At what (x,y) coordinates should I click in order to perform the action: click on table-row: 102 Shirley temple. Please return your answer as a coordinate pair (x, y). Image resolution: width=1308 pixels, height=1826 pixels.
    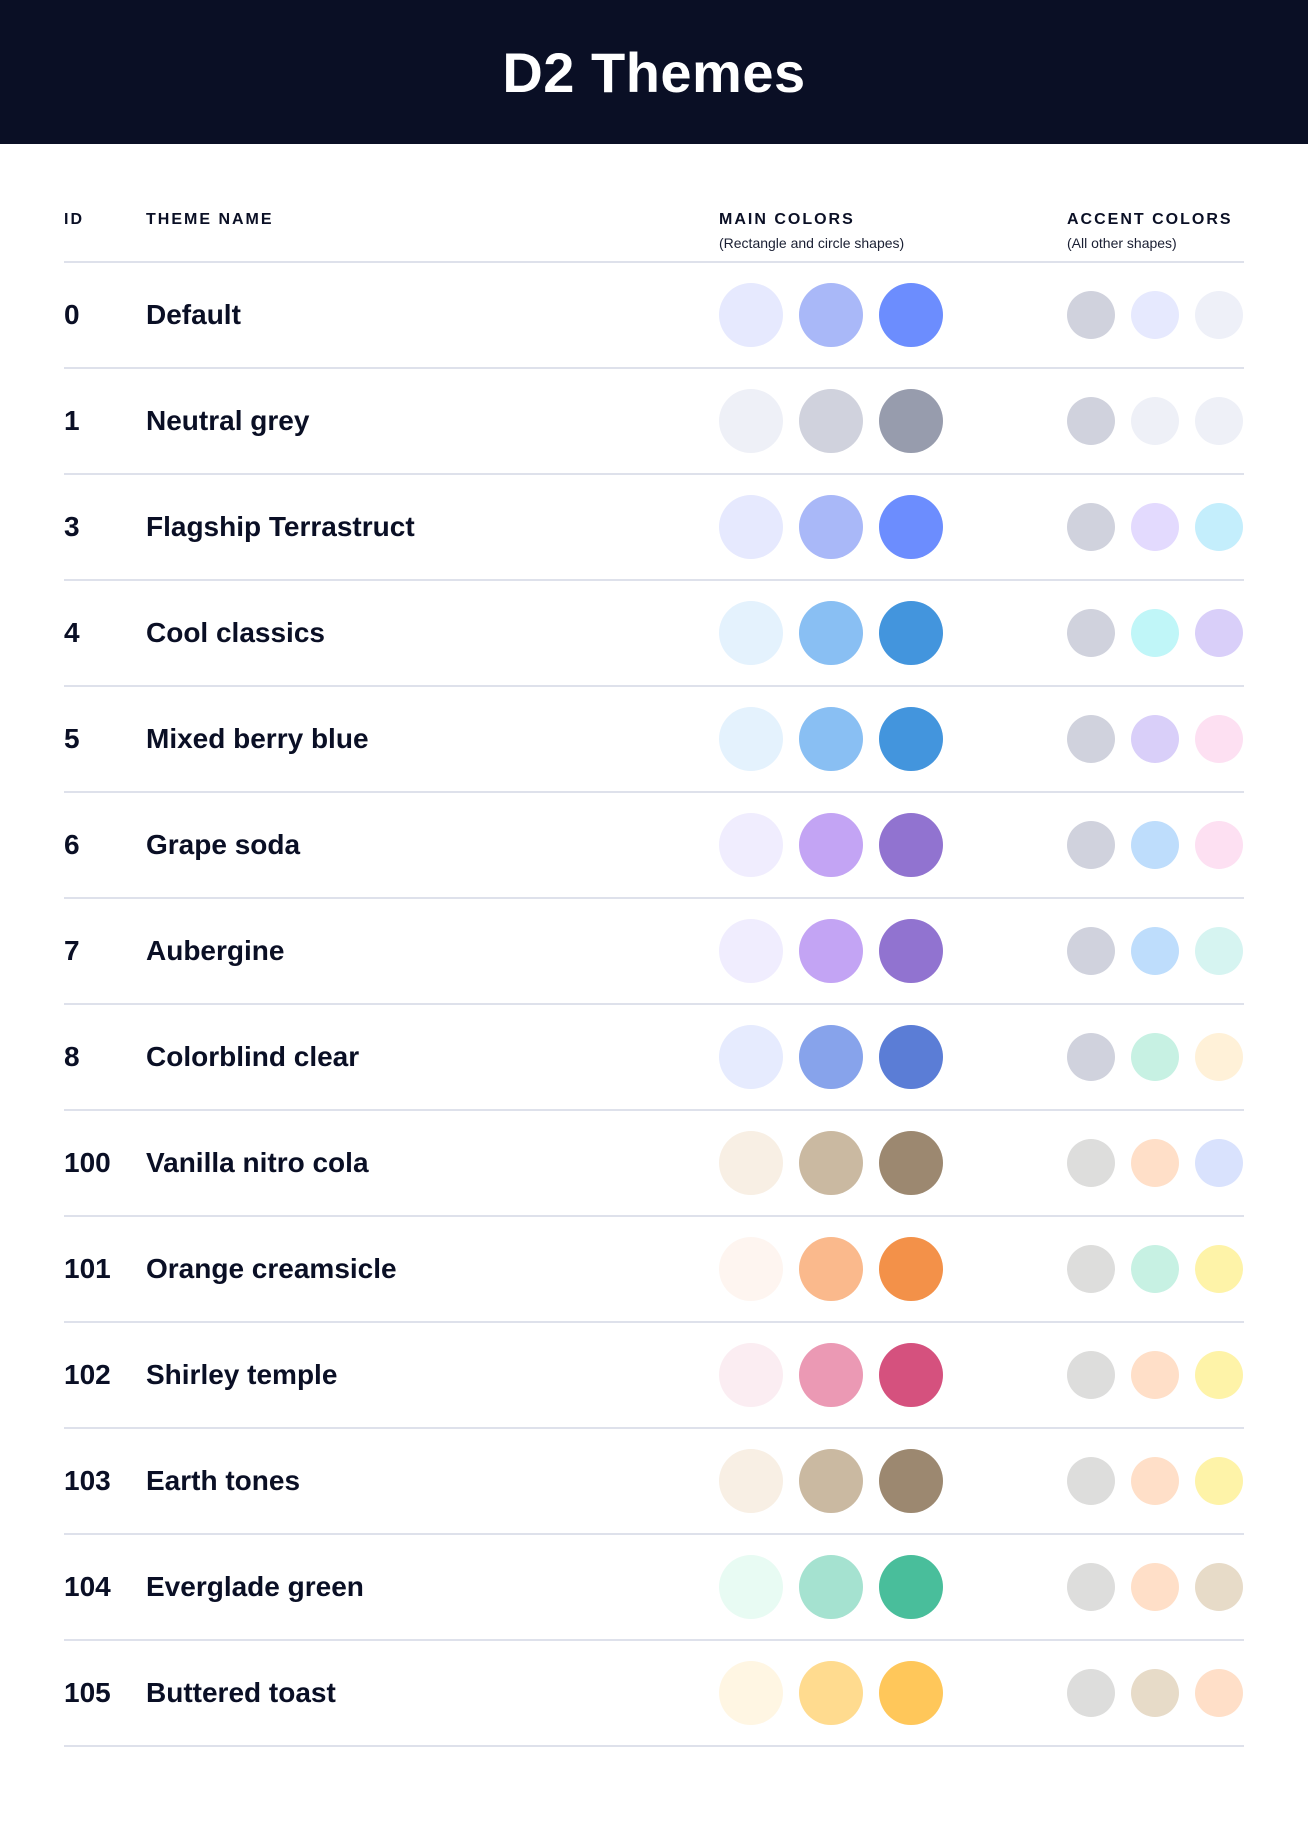
    Looking at the image, I should click on (654, 1376).